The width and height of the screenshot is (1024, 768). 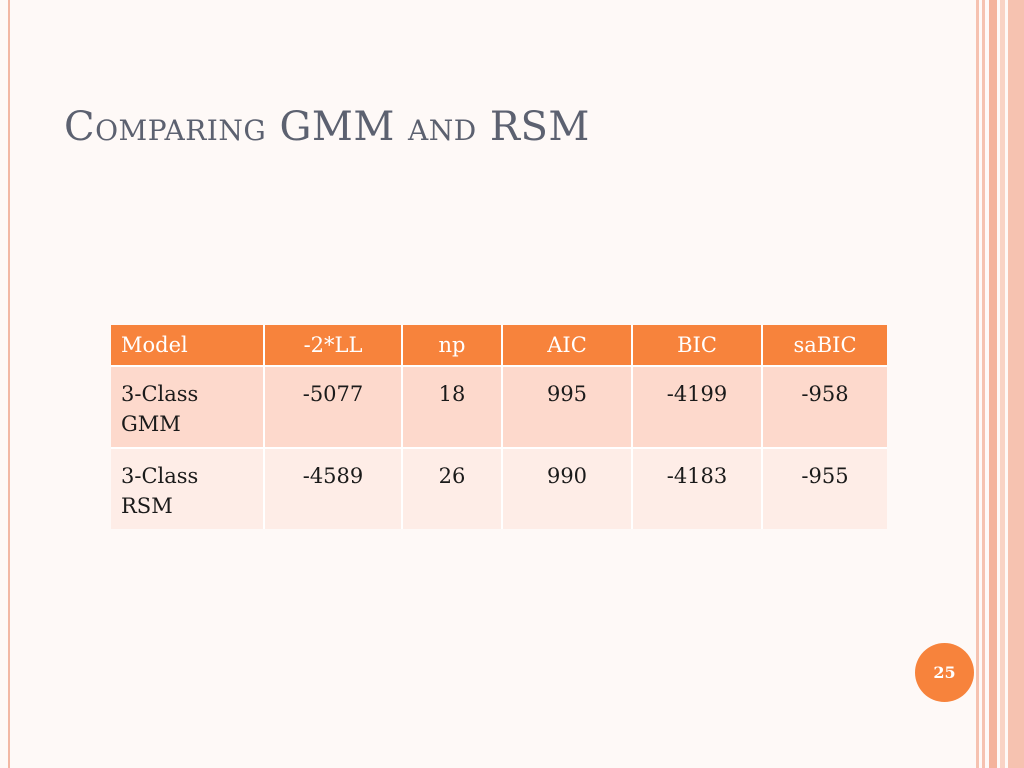 I want to click on left-border-line, so click(x=9, y=384).